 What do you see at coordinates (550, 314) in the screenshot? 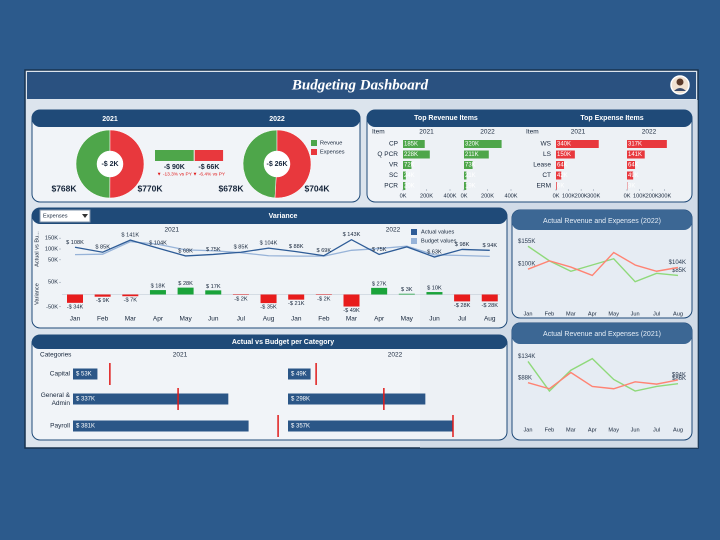
I see `x-tick-label: Feb` at bounding box center [550, 314].